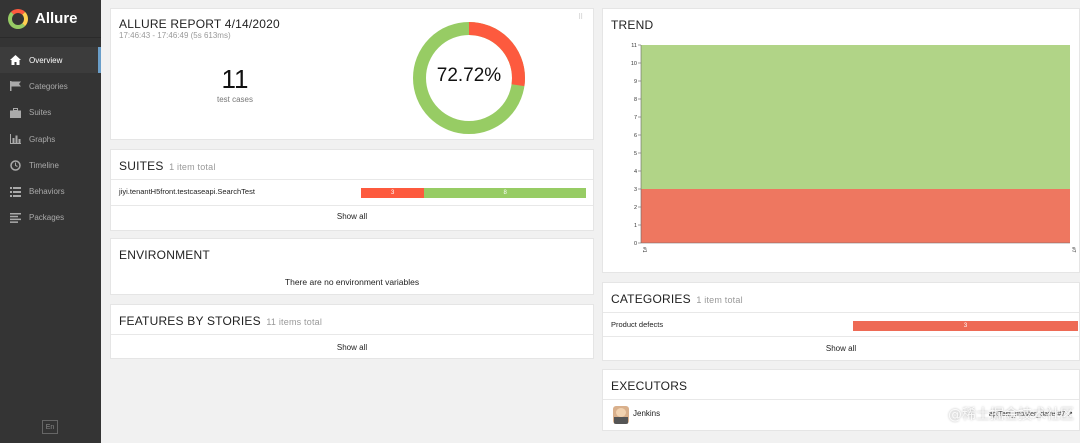  I want to click on sidebar-item-label: Behaviors, so click(47, 192).